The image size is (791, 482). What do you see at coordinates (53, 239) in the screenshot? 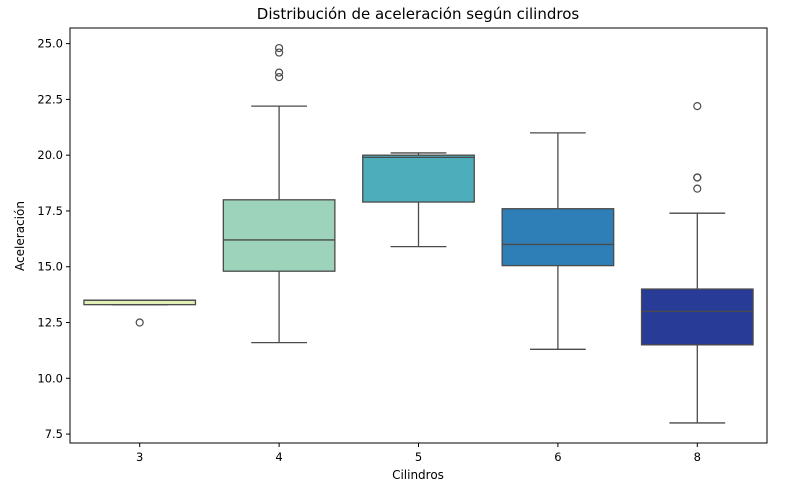
I see `y-axis: 7.5 10.0 12.5 15.0 17.5 20.0 22.5 25.0` at bounding box center [53, 239].